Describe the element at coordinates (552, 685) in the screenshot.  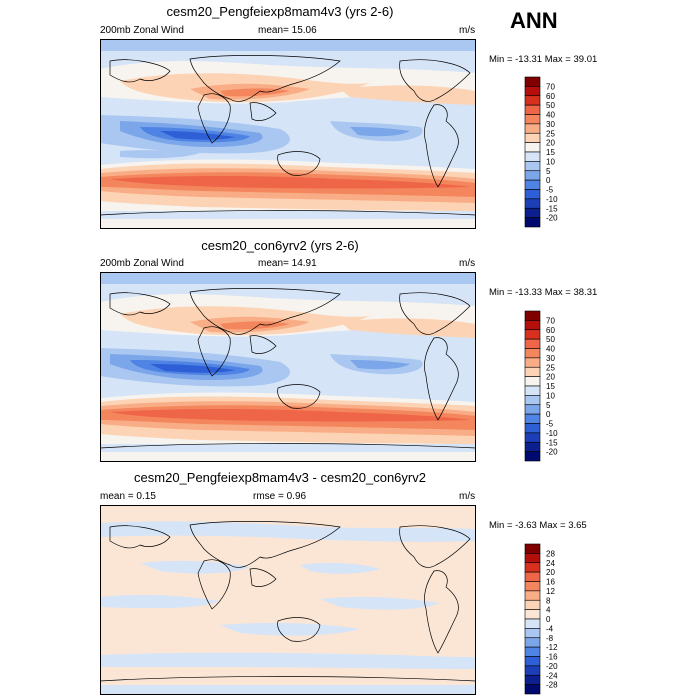
I see `colorbar-label: -28` at that location.